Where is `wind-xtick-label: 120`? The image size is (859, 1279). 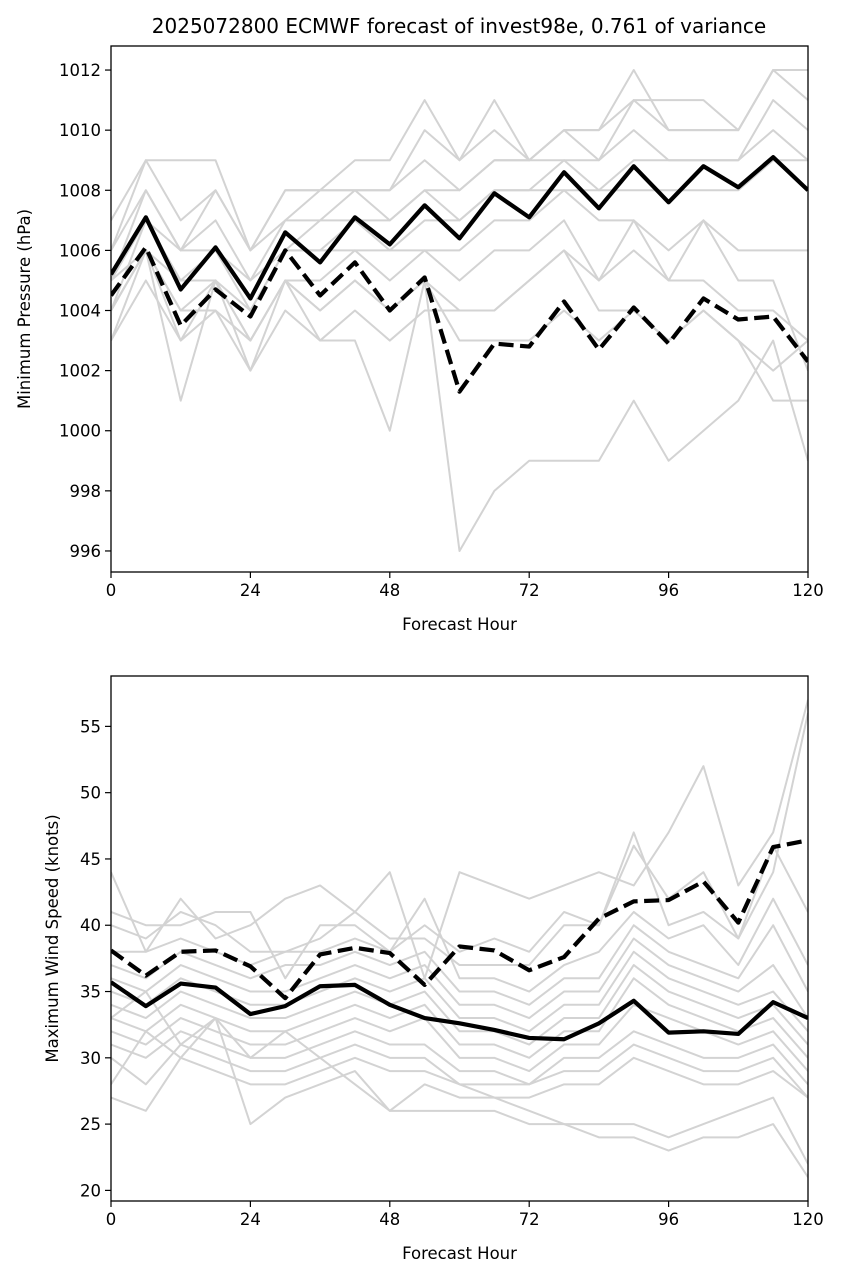 wind-xtick-label: 120 is located at coordinates (808, 1219).